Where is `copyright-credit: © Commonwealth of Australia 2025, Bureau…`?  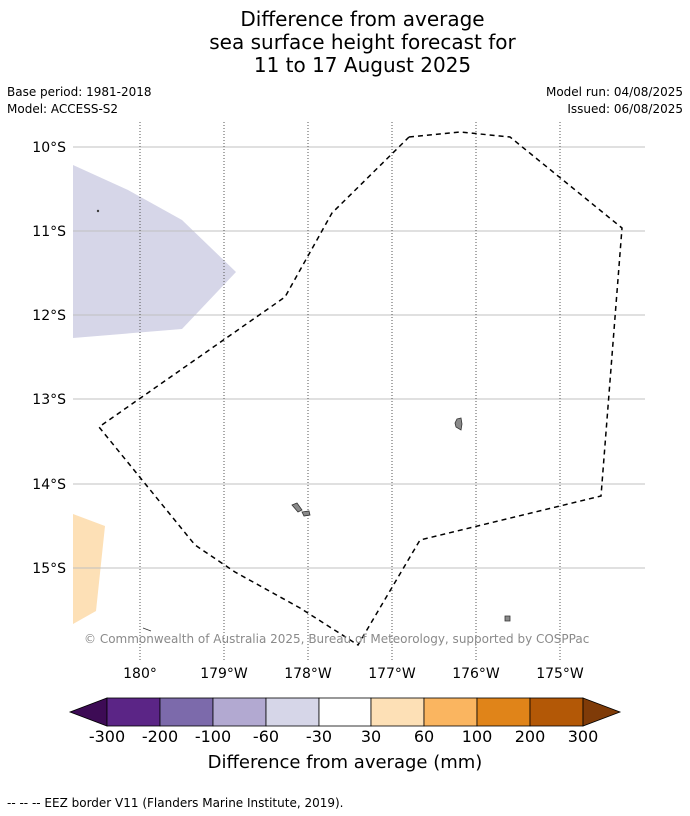 copyright-credit: © Commonwealth of Australia 2025, Bureau… is located at coordinates (337, 639).